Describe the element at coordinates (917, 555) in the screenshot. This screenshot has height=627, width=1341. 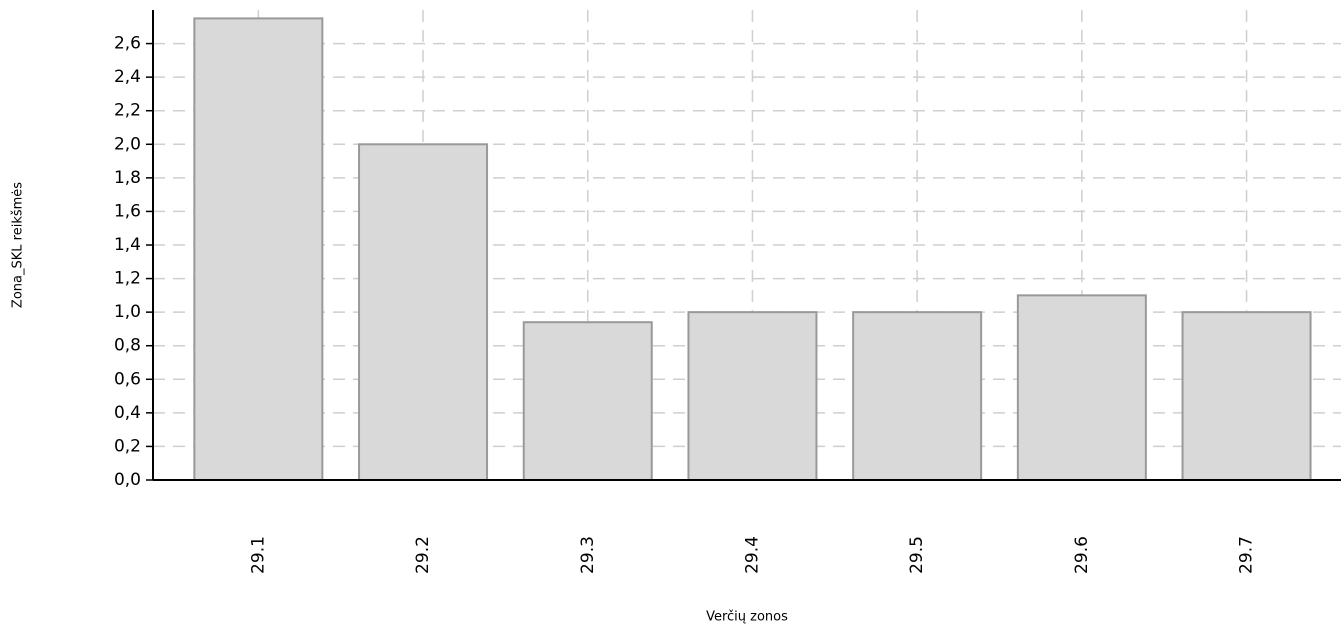
I see `x-tick-label: 29.5` at that location.